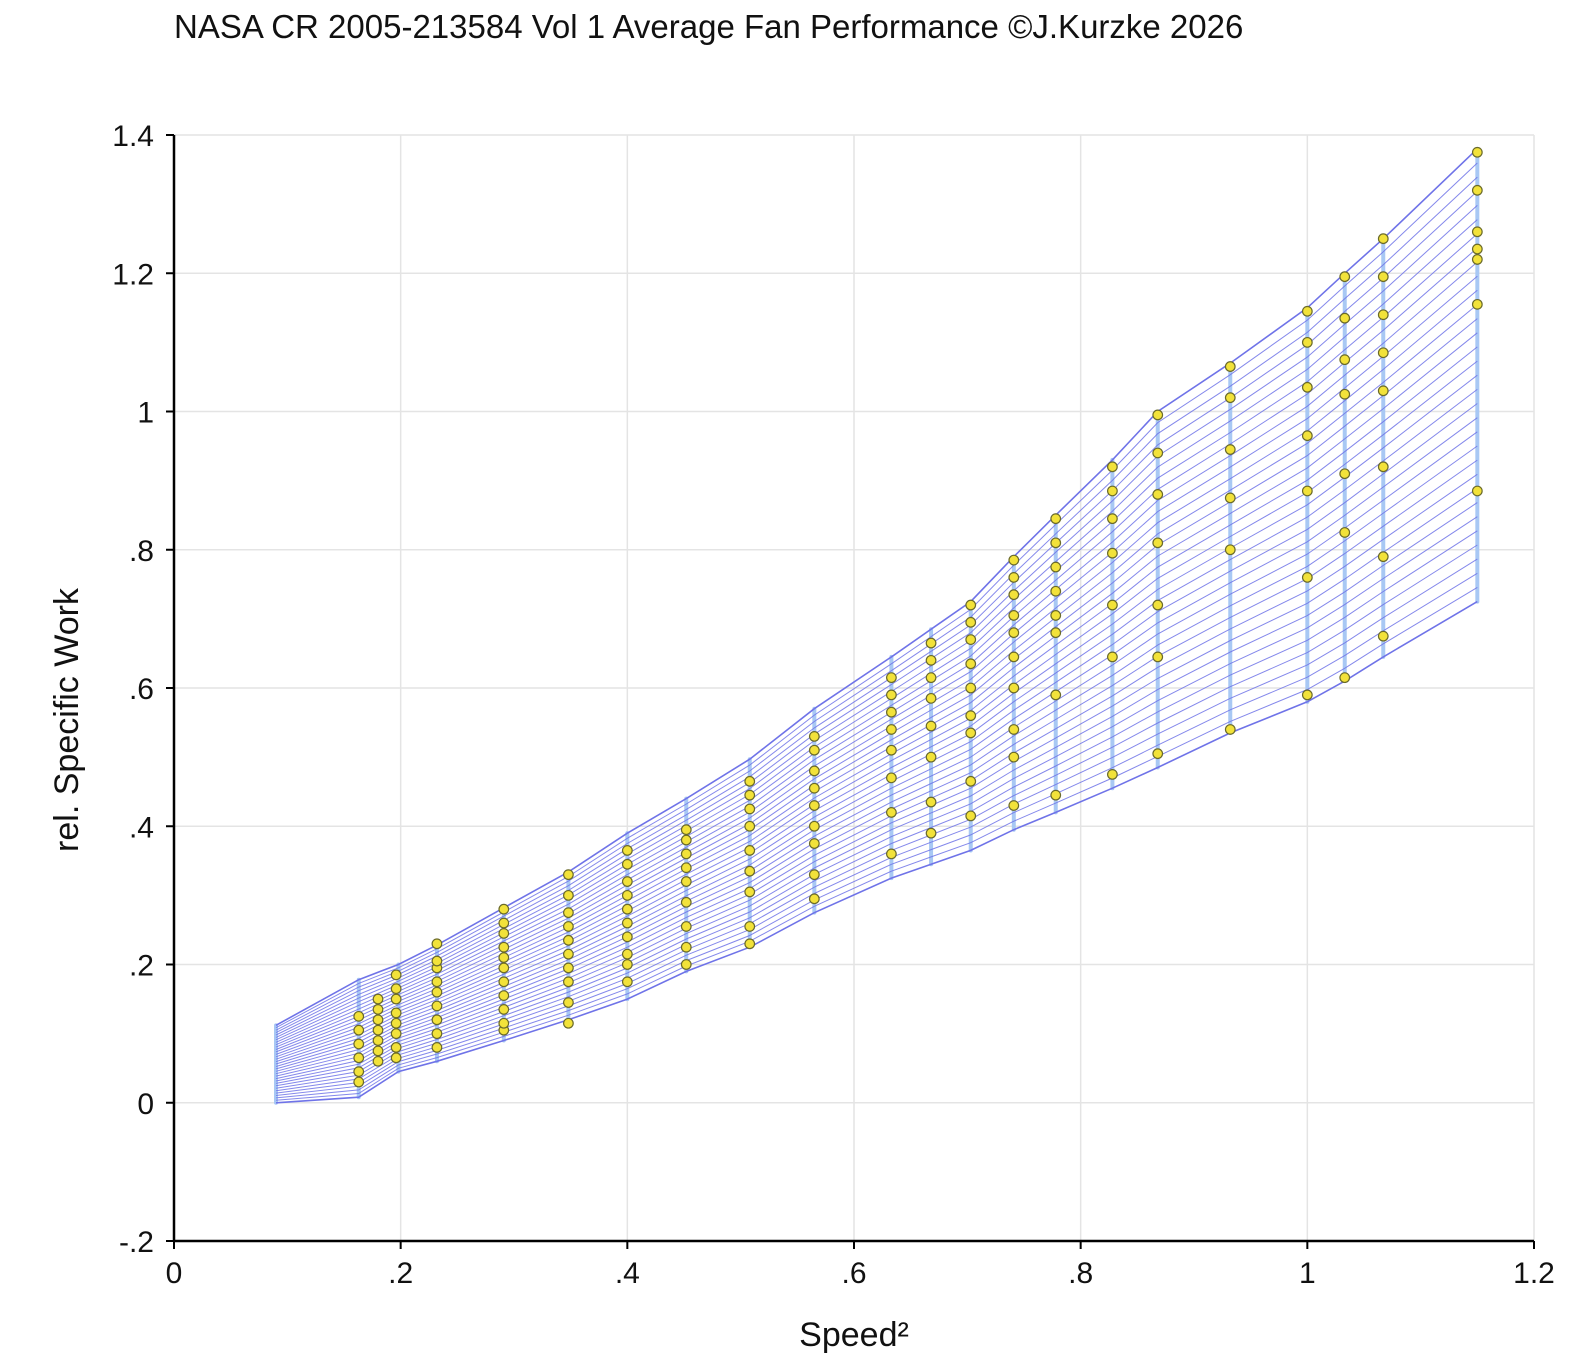 The width and height of the screenshot is (1595, 1366). Describe the element at coordinates (854, 1335) in the screenshot. I see `x-axis-label: Speed²` at that location.